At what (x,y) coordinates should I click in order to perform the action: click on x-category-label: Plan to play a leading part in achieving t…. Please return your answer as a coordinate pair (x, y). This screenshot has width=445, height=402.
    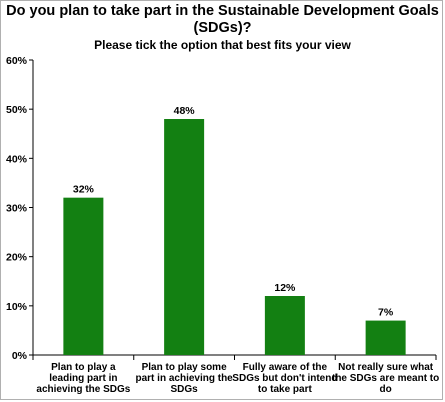
    Looking at the image, I should click on (83, 378).